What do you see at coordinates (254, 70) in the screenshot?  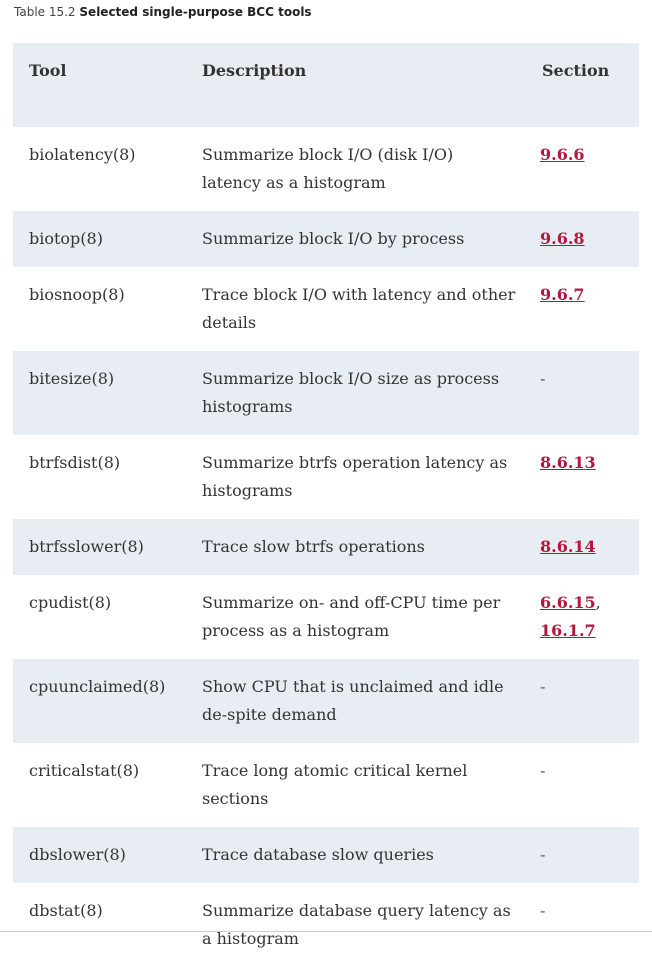 I see `header-description: Description` at bounding box center [254, 70].